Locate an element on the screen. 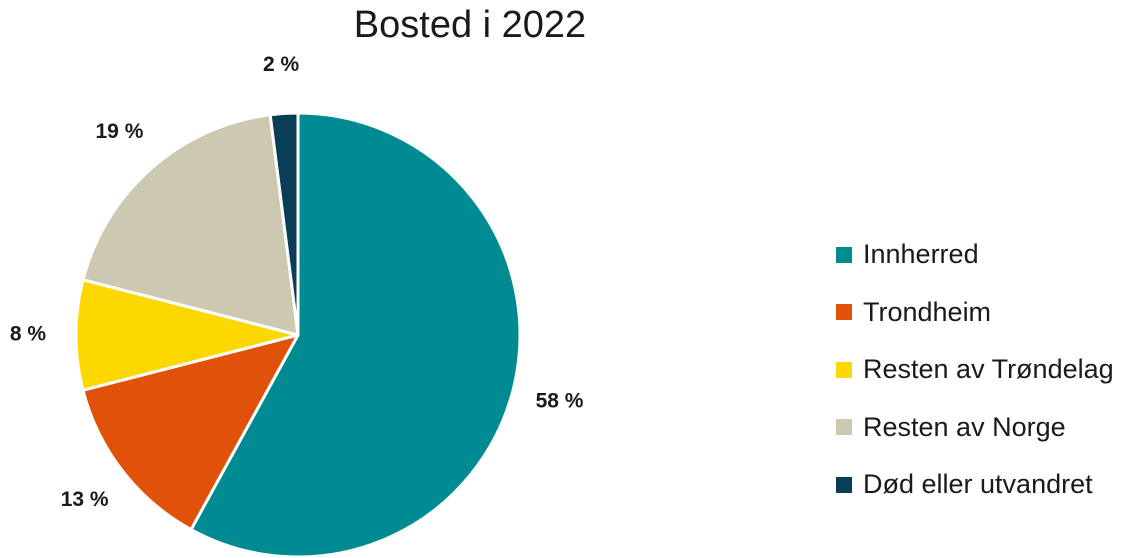 The image size is (1145, 558). data-label-resten-av-norge: 19 % is located at coordinates (120, 131).